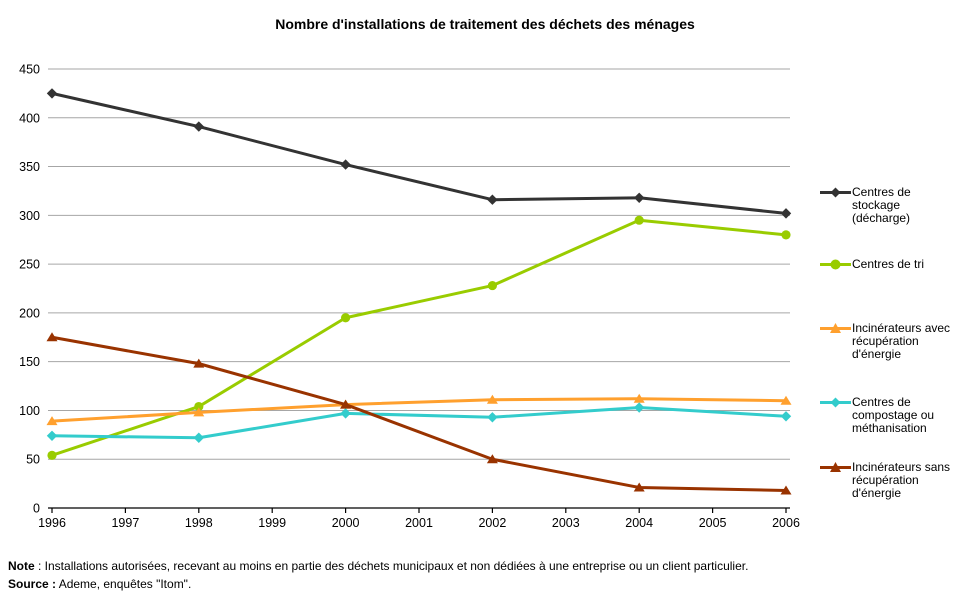  I want to click on x-tick-label: 1996, so click(52, 523).